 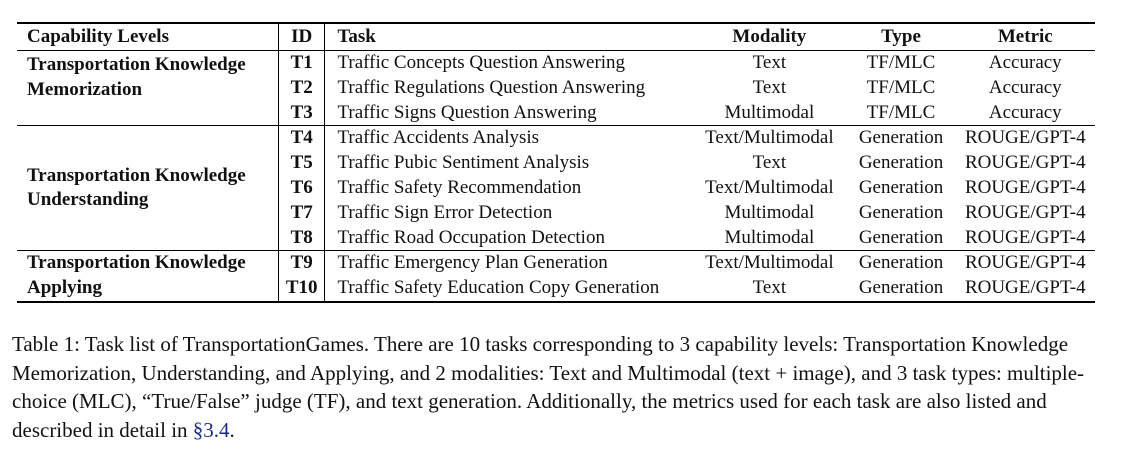 What do you see at coordinates (302, 113) in the screenshot?
I see `task-id: T3` at bounding box center [302, 113].